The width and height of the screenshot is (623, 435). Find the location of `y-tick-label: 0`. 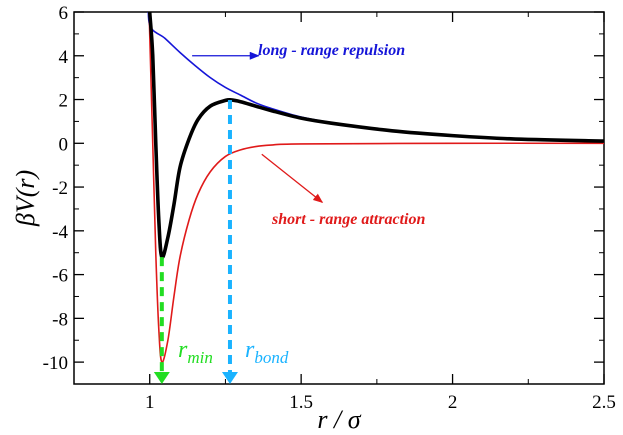

y-tick-label: 0 is located at coordinates (64, 144).